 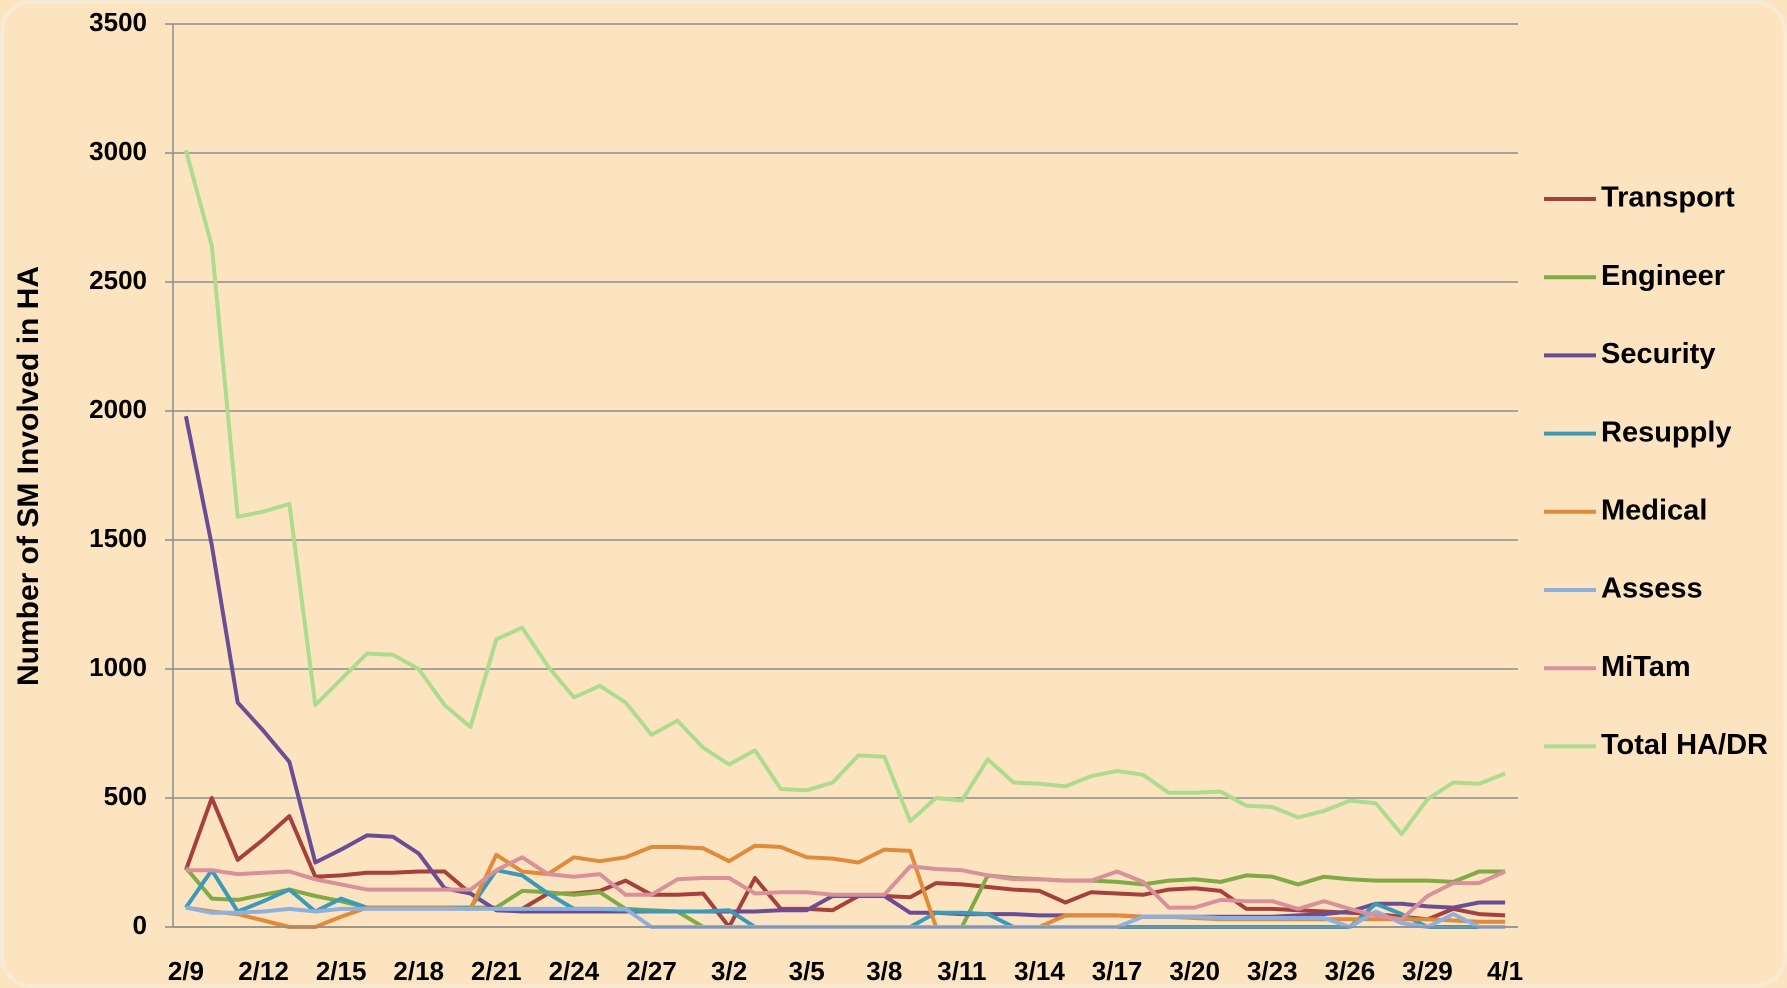 What do you see at coordinates (341, 971) in the screenshot?
I see `x-tick-label: 2/15` at bounding box center [341, 971].